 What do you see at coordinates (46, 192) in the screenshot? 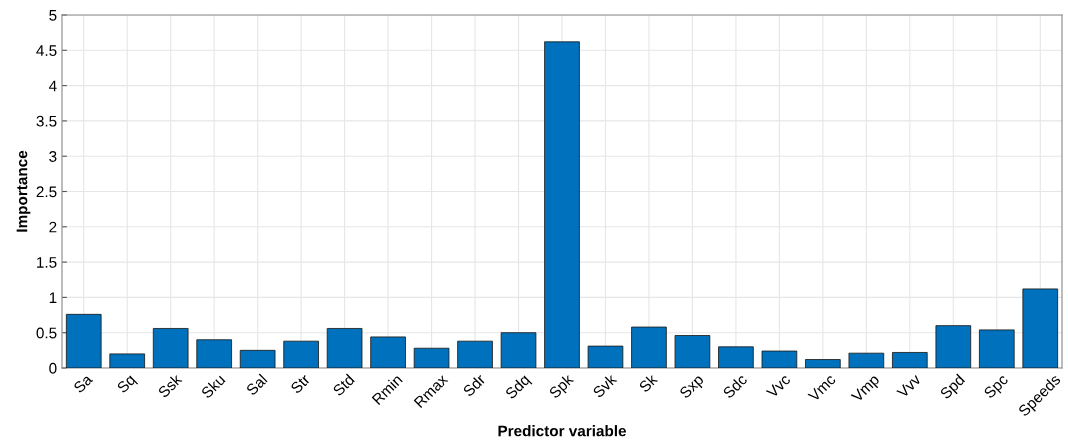
I see `y-tick-label: 2.5` at bounding box center [46, 192].